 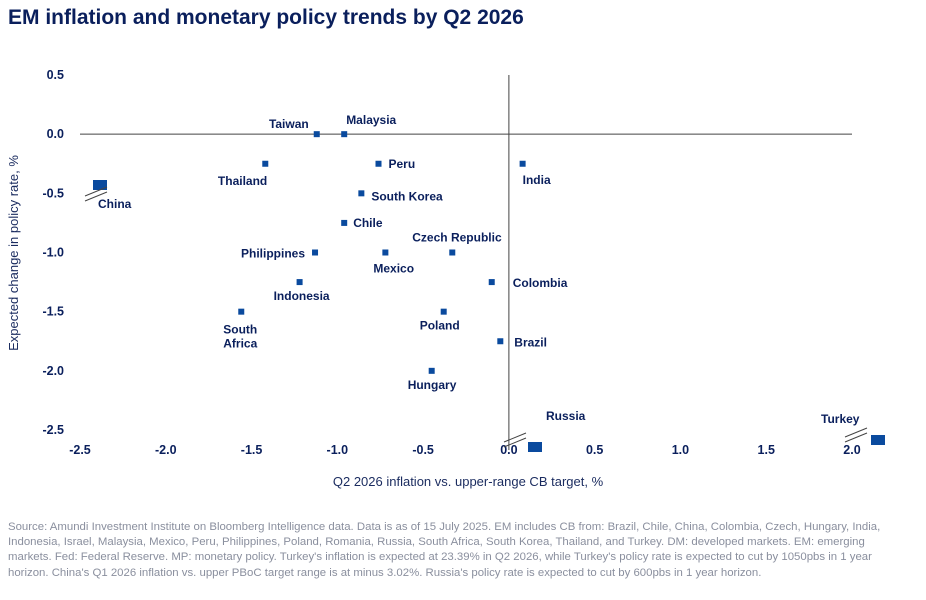 What do you see at coordinates (302, 296) in the screenshot?
I see `point-label-indonesia: Indonesia` at bounding box center [302, 296].